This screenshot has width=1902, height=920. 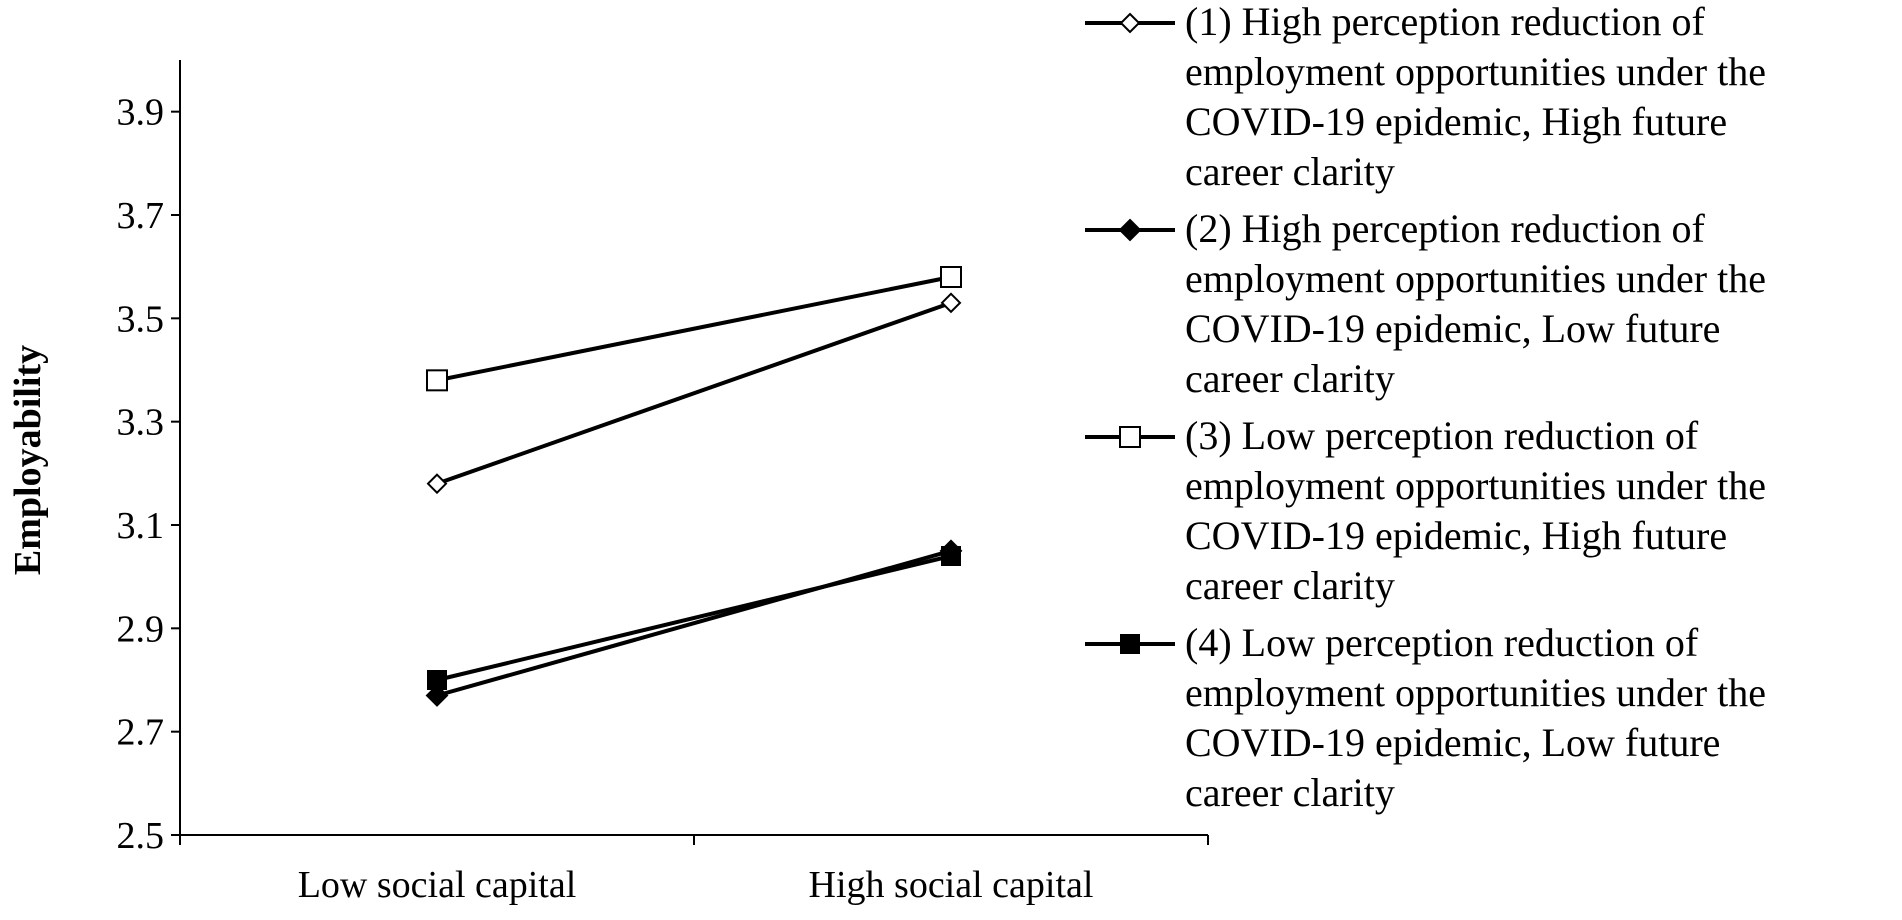 I want to click on series-group, so click(x=694, y=486).